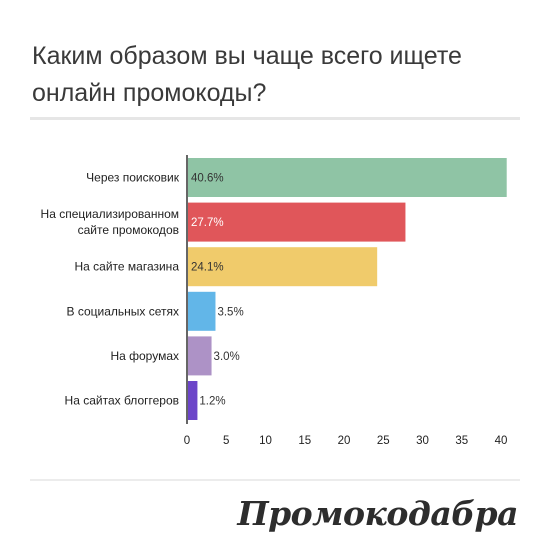 This screenshot has width=550, height=557. Describe the element at coordinates (207, 223) in the screenshot. I see `value-label: 27.7%` at that location.